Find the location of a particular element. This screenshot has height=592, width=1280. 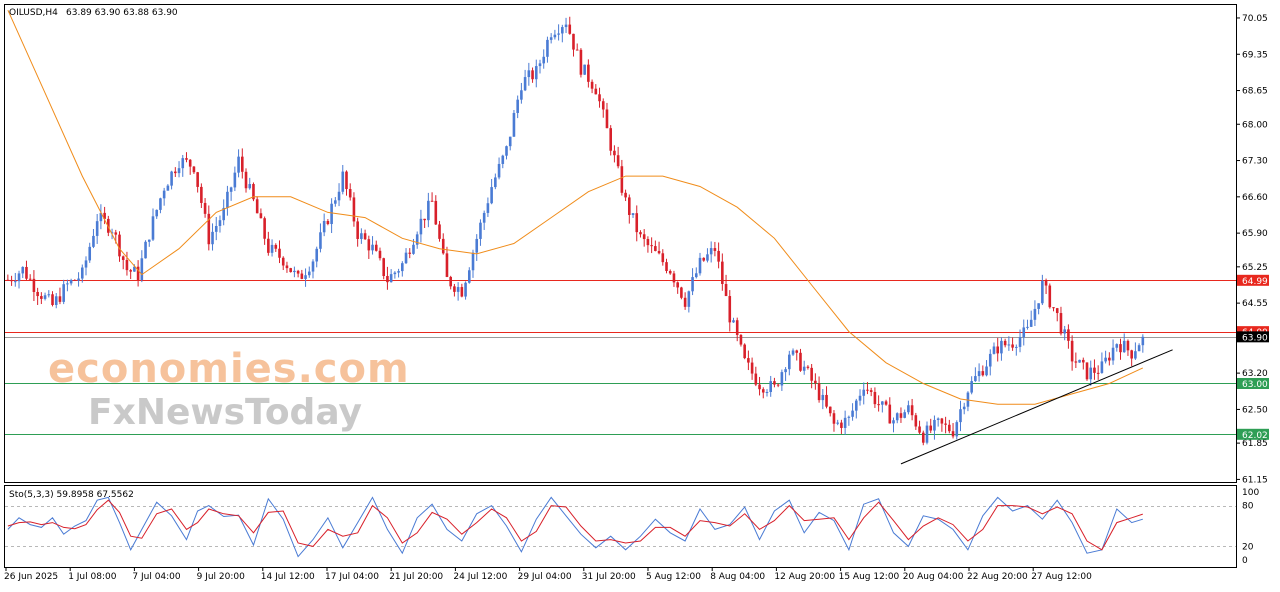

price-tag-63.90 is located at coordinates (1253, 337).